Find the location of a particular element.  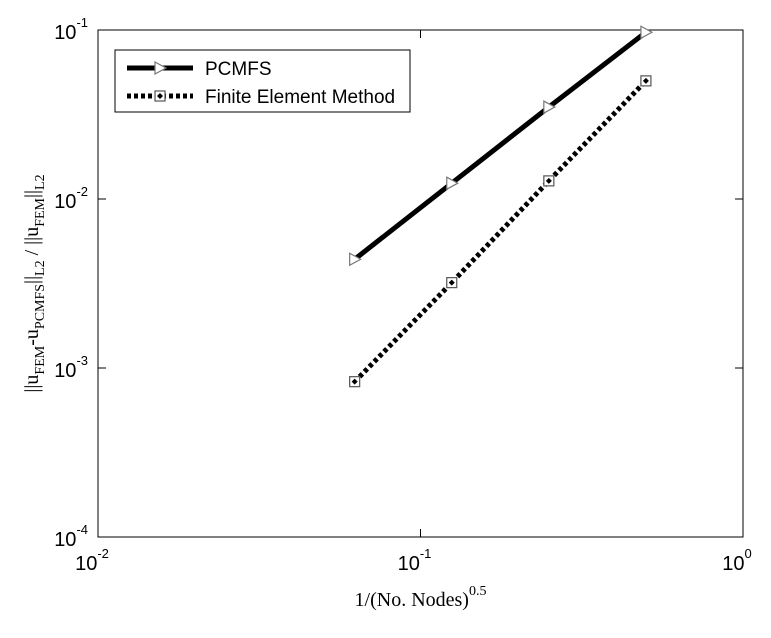

y-axis-label-part: -u is located at coordinates (32, 337).